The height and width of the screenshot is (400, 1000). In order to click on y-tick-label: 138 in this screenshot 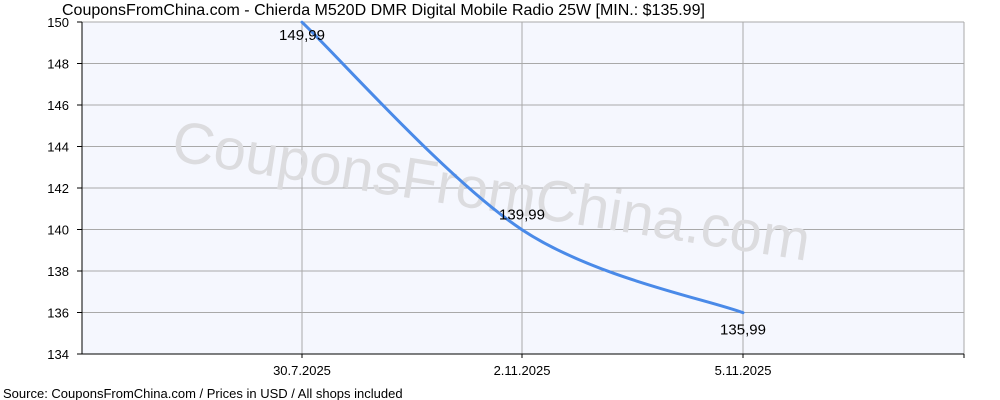, I will do `click(58, 271)`.